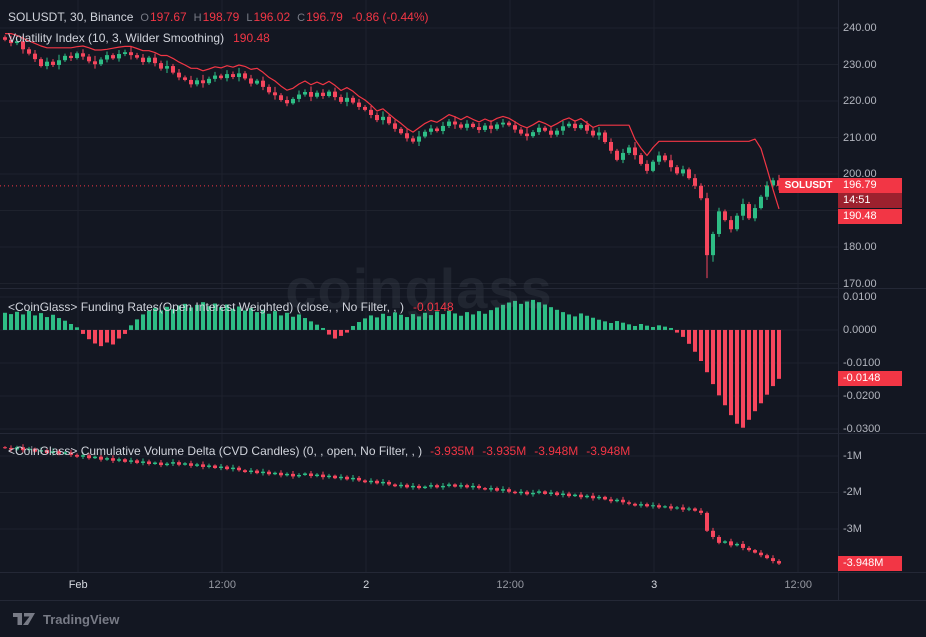 The width and height of the screenshot is (926, 637). I want to click on scale-tick-label: 230.00, so click(860, 64).